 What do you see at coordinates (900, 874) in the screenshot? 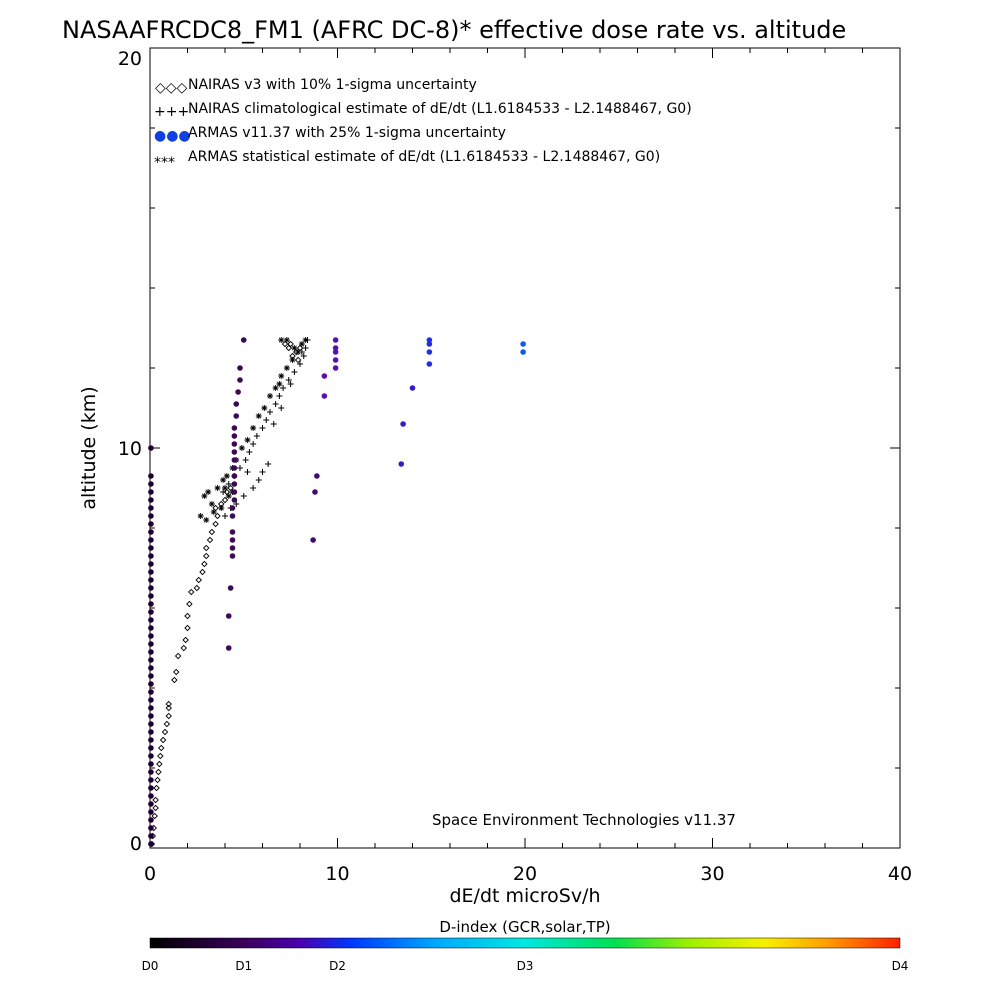
I see `x-tick-label: 40` at bounding box center [900, 874].